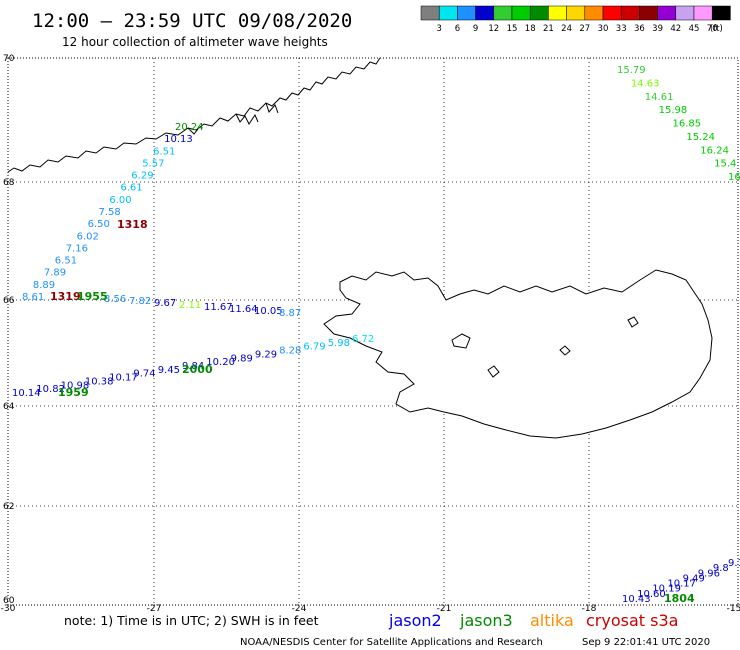  I want to click on wave-height-legend: 3 6 9 12 15 18 21 24 27 30 33 36 39 42 45 70, so click(575, 19).